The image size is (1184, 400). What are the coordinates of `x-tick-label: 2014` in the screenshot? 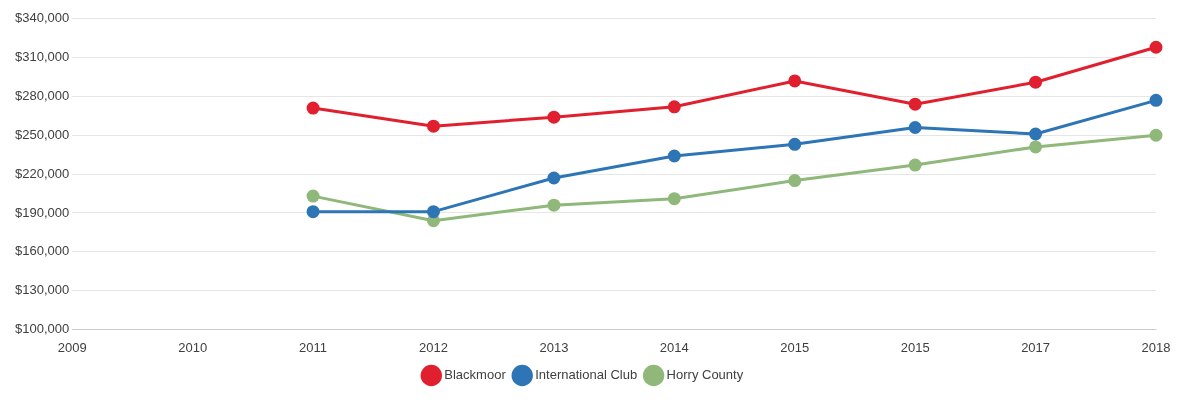 It's located at (674, 347).